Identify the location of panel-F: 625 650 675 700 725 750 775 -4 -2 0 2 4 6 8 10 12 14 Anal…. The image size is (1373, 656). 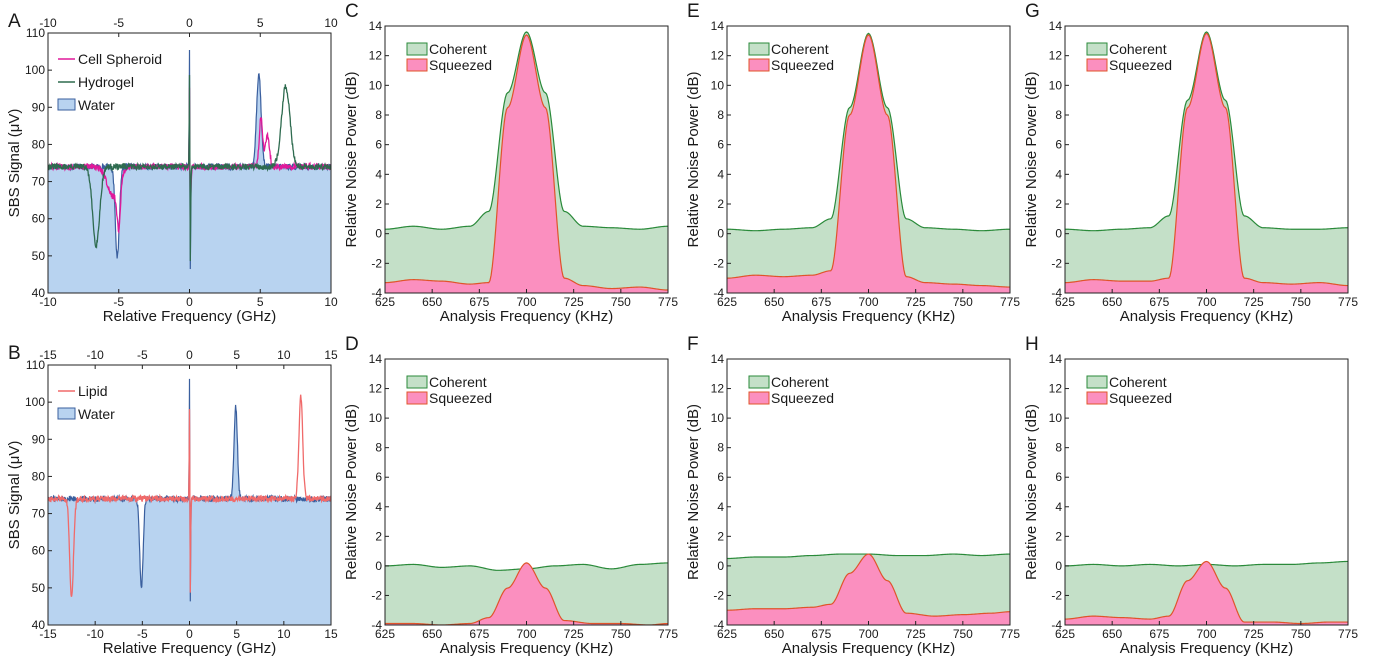
(852, 495).